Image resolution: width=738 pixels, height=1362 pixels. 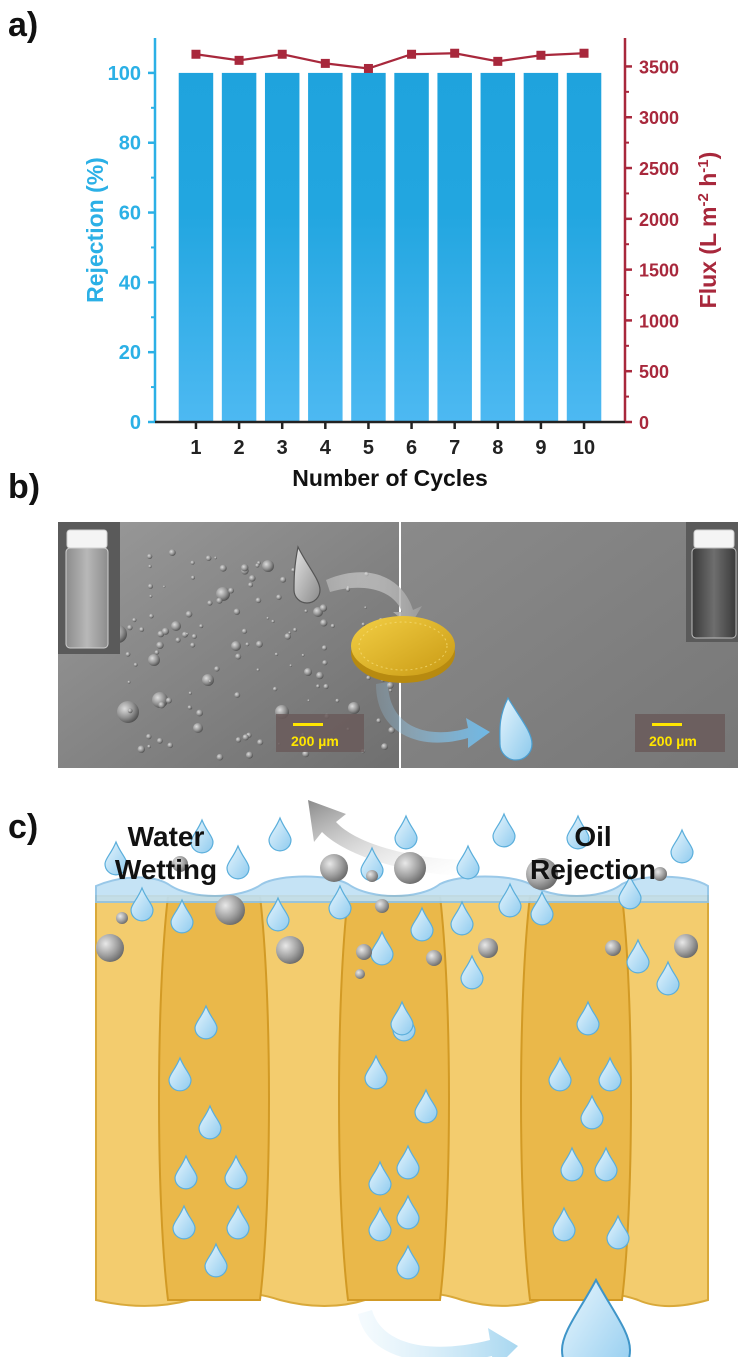 I want to click on water-permeate-arrow-icon, so click(x=438, y=1336).